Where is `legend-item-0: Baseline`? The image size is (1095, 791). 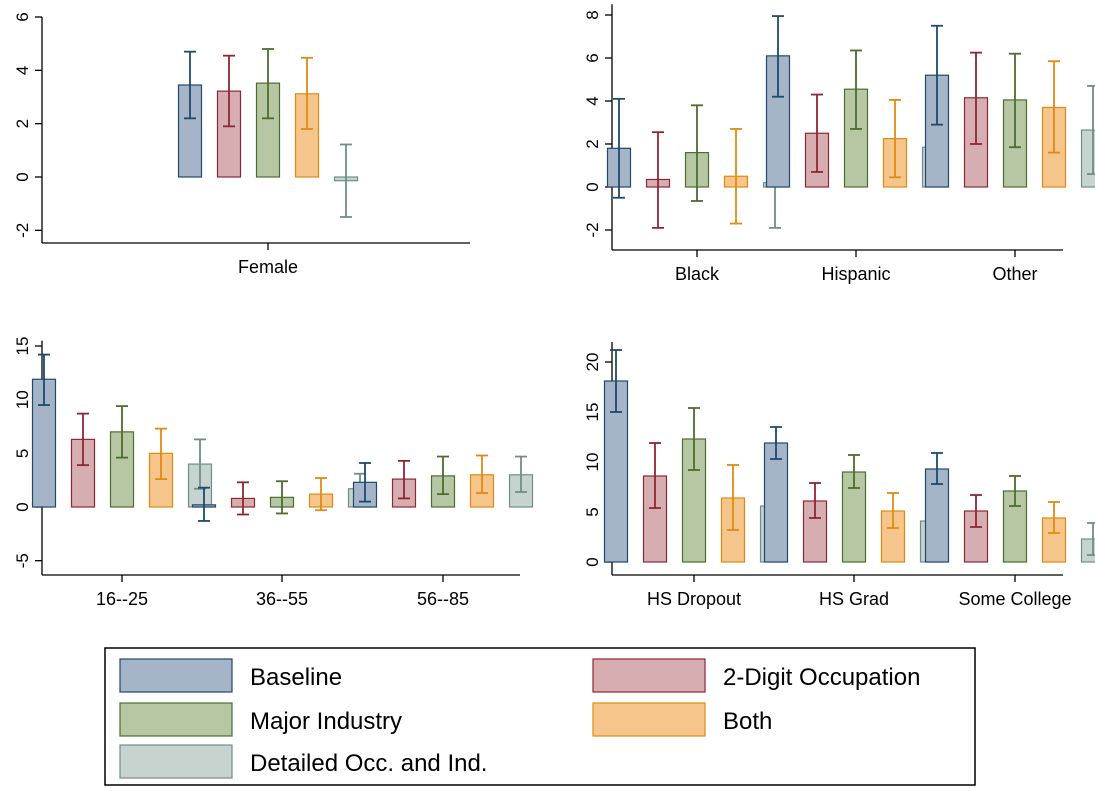 legend-item-0: Baseline is located at coordinates (230, 675).